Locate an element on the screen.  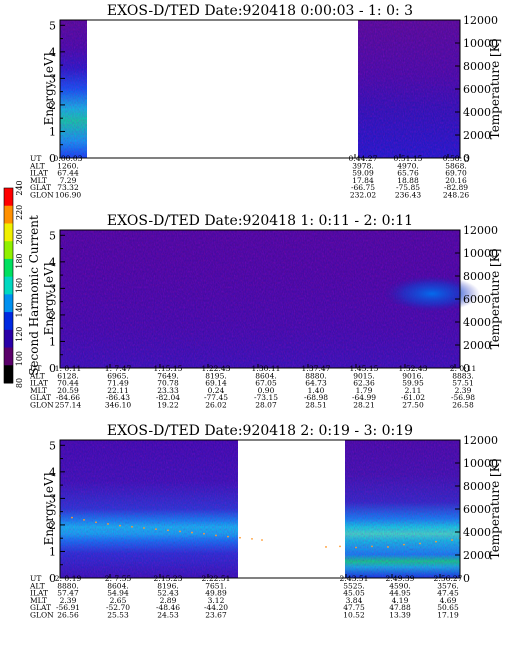
ephemeris-value: 26.02 is located at coordinates (216, 405).